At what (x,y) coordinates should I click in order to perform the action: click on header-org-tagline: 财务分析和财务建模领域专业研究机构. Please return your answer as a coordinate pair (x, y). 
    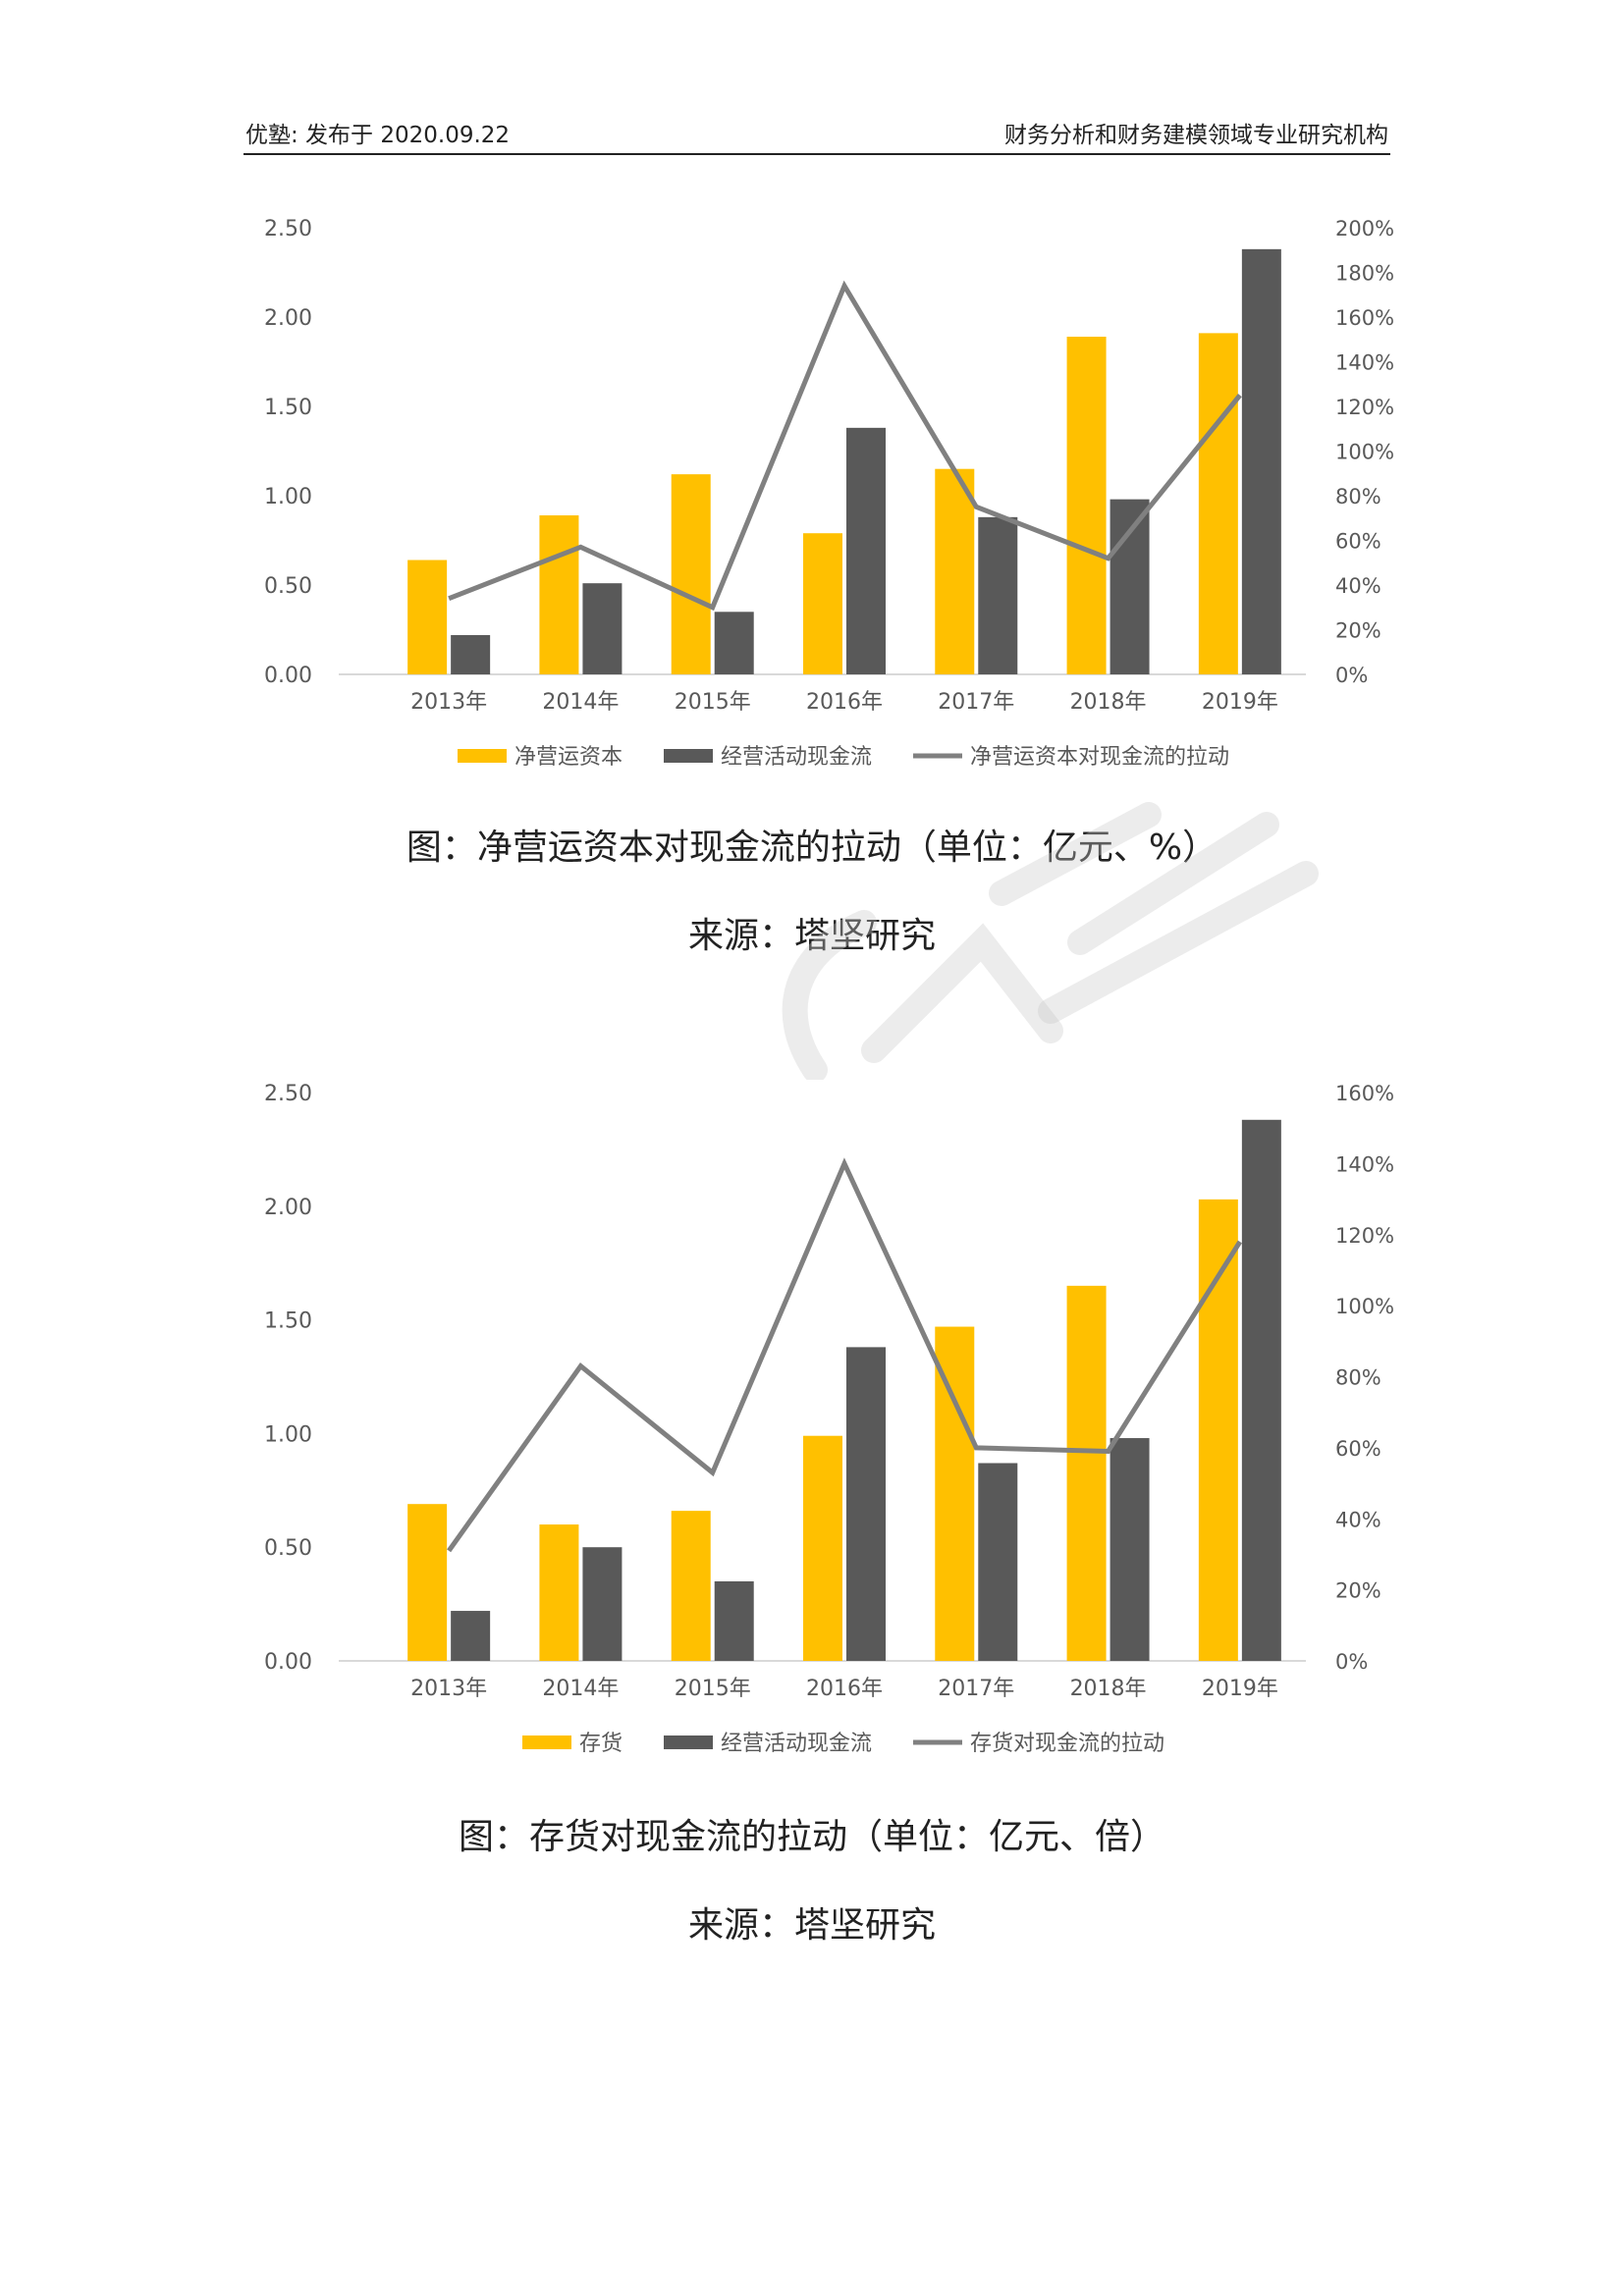
    Looking at the image, I should click on (1196, 135).